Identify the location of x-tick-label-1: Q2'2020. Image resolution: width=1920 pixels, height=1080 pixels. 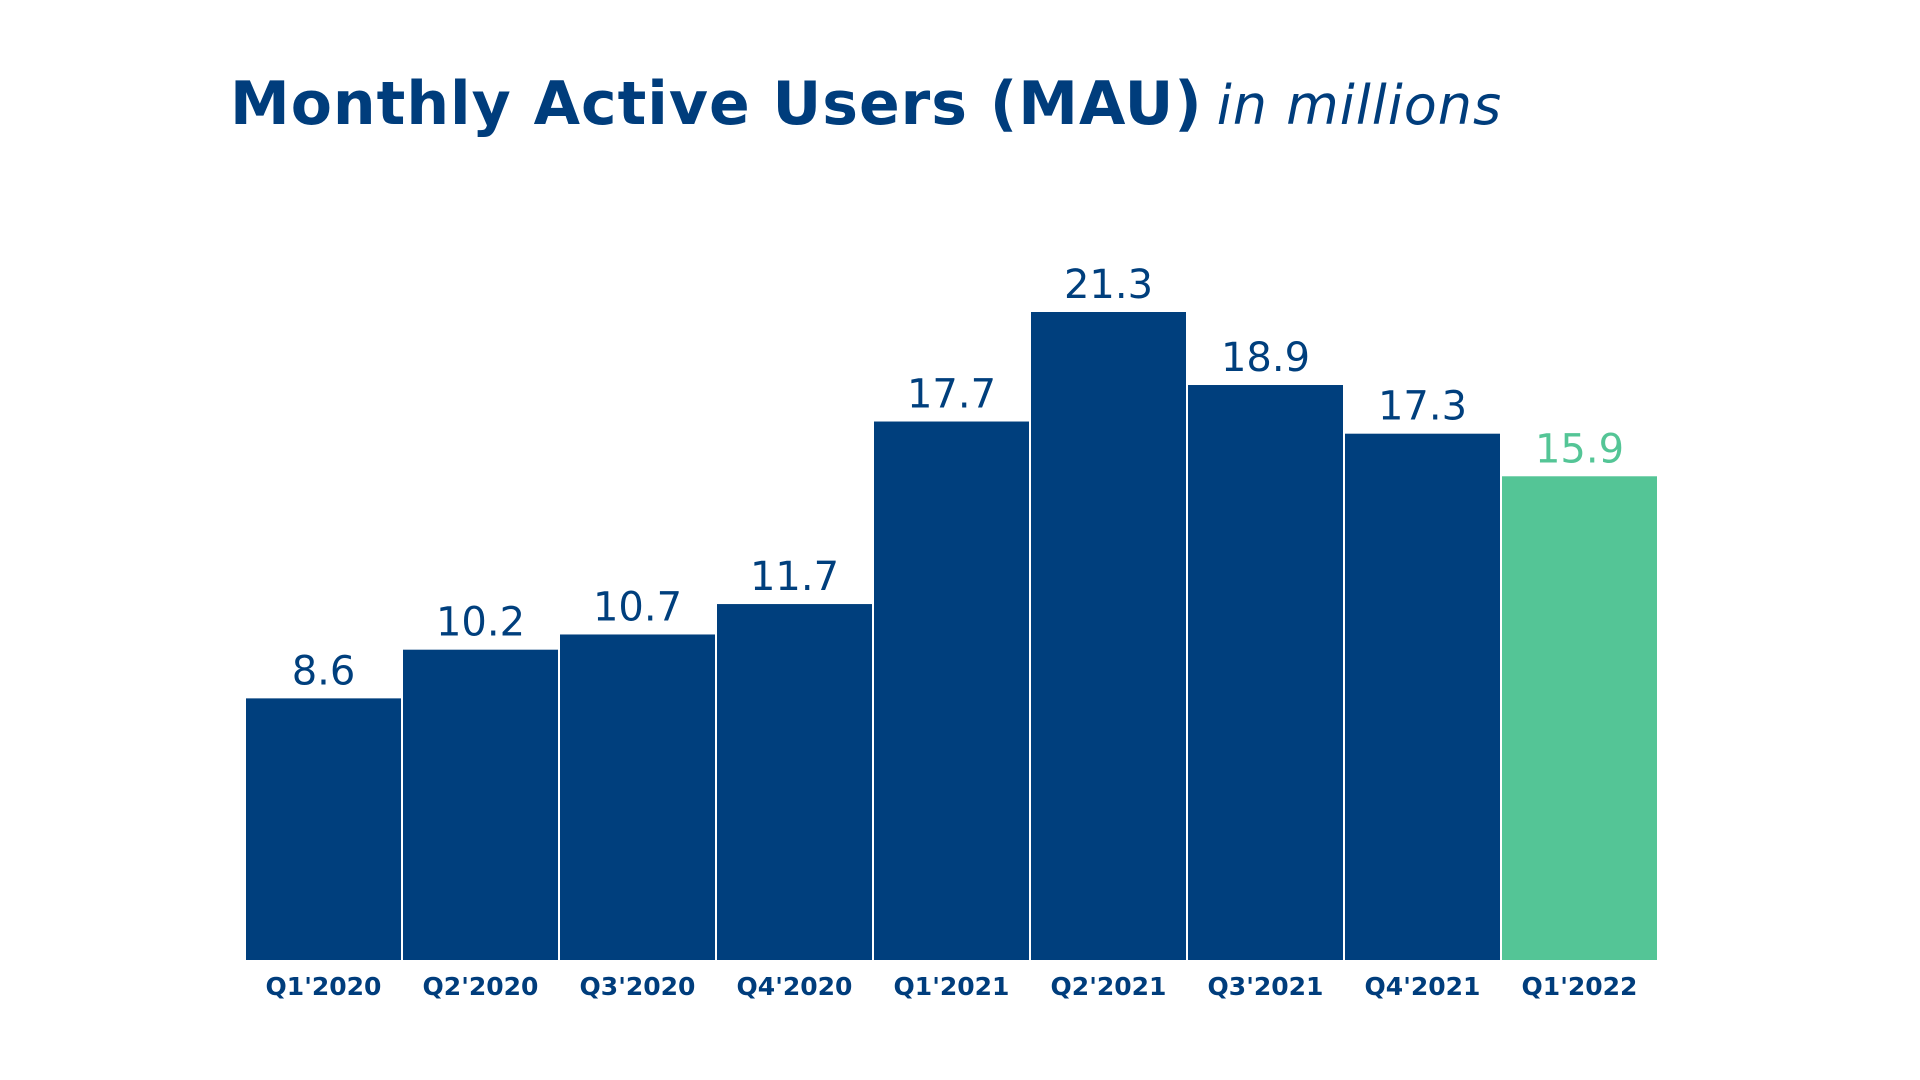
(481, 986).